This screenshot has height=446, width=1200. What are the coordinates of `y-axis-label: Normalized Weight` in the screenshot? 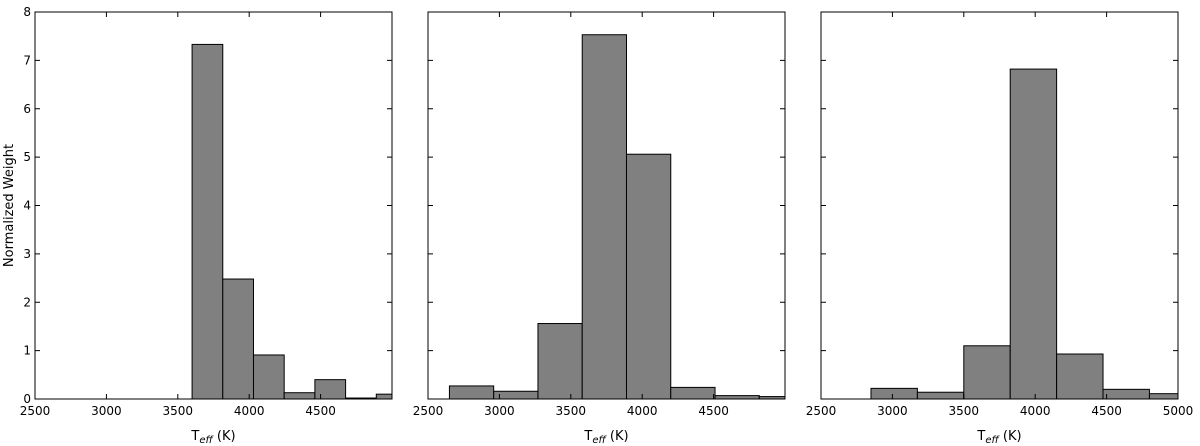 It's located at (9, 205).